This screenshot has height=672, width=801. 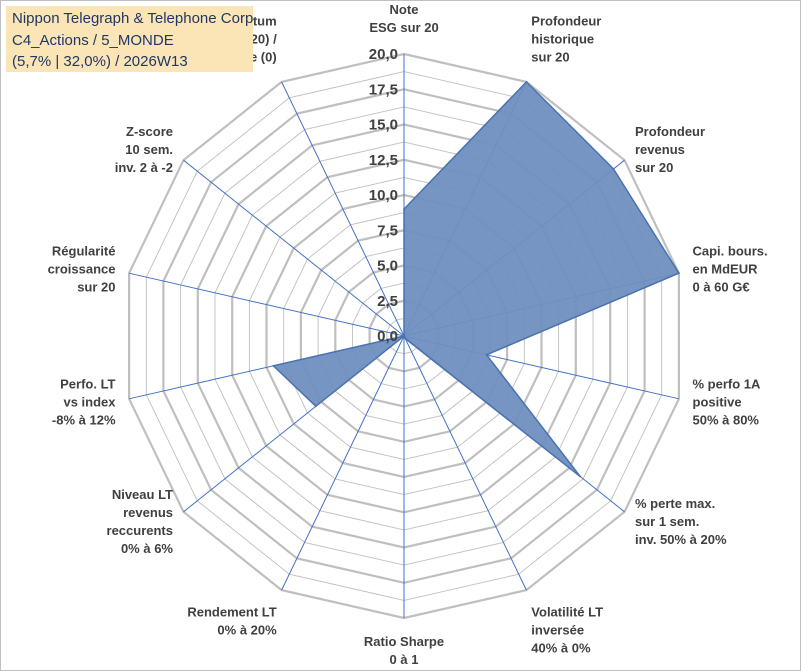 What do you see at coordinates (93, 40) in the screenshot?
I see `title-line-category: C4_Actions / 5_MONDE` at bounding box center [93, 40].